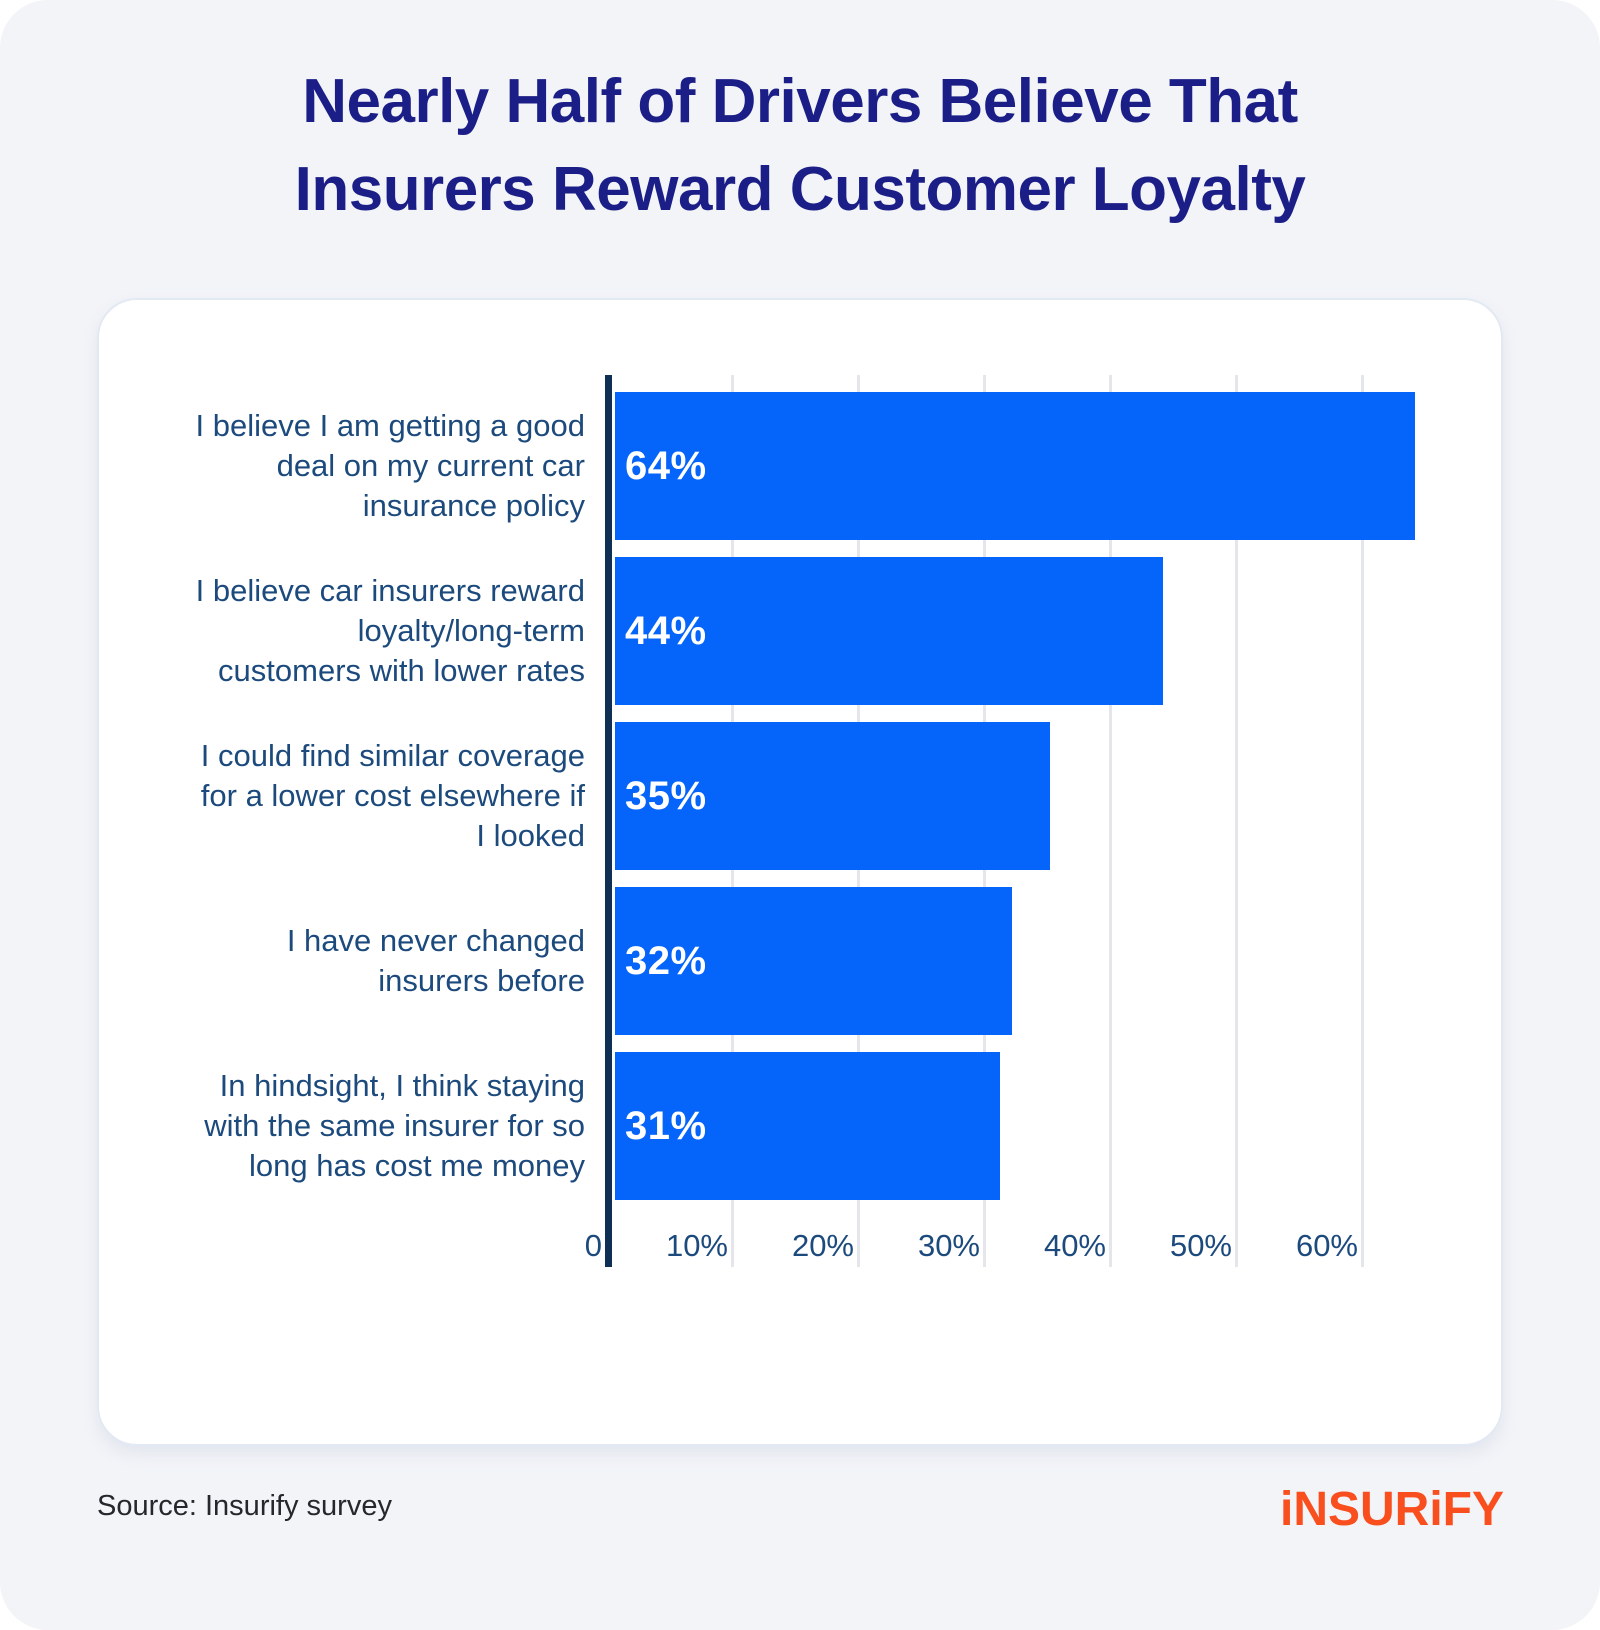  I want to click on category-label: I have never changed insurers before, so click(435, 960).